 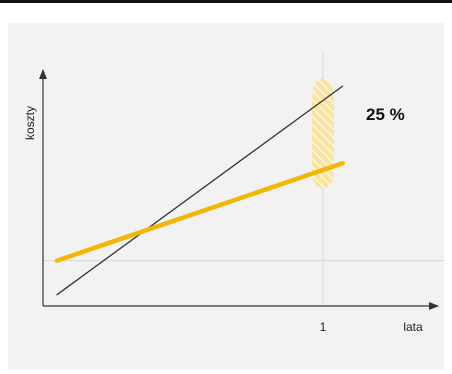 What do you see at coordinates (385, 114) in the screenshot?
I see `difference-annotation: 25 %` at bounding box center [385, 114].